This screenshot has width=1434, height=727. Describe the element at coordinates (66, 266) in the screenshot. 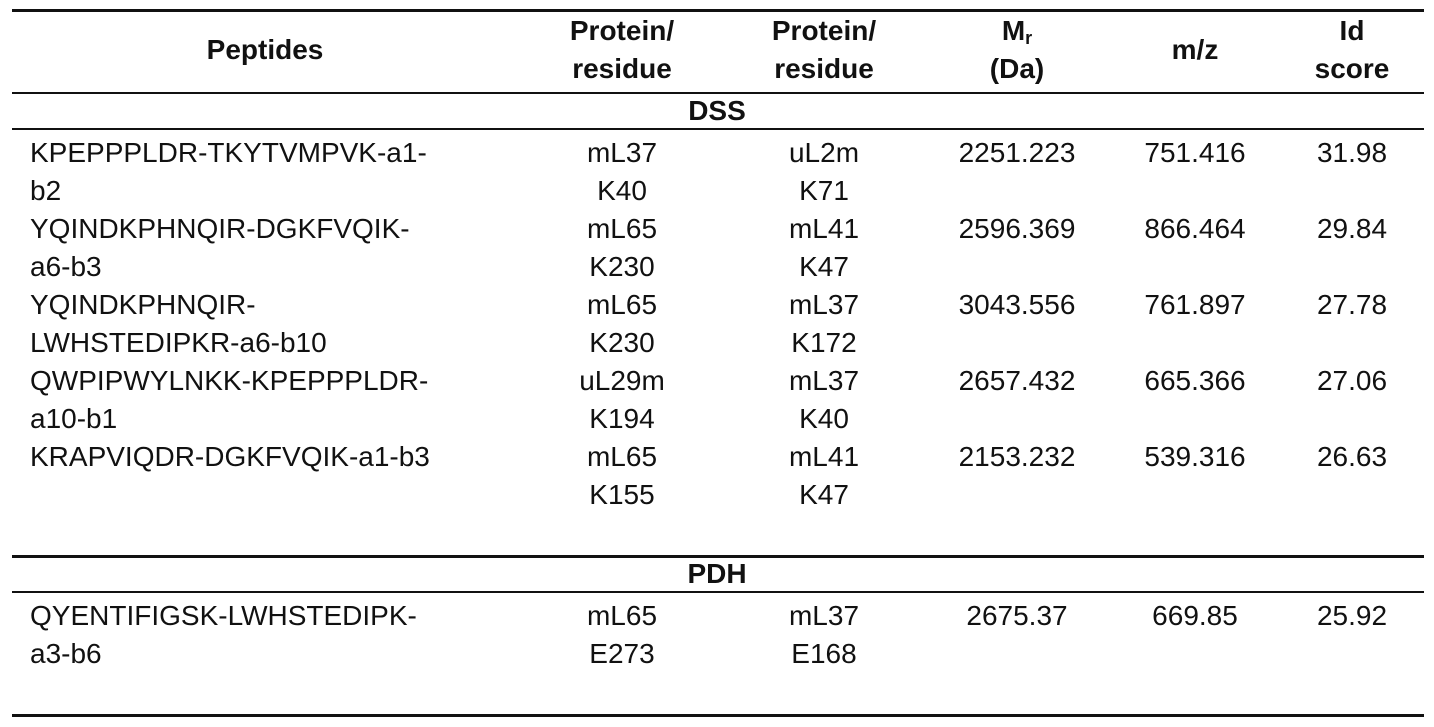

I see `peptide: a6-b3` at that location.